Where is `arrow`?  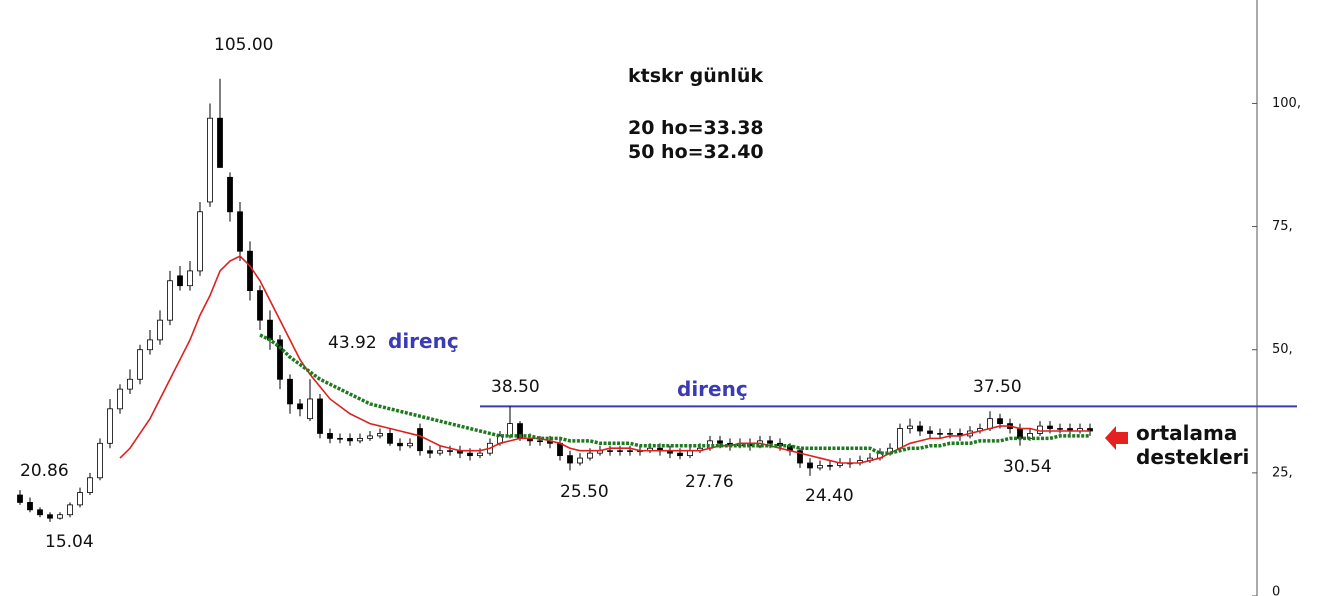 arrow is located at coordinates (1116, 438).